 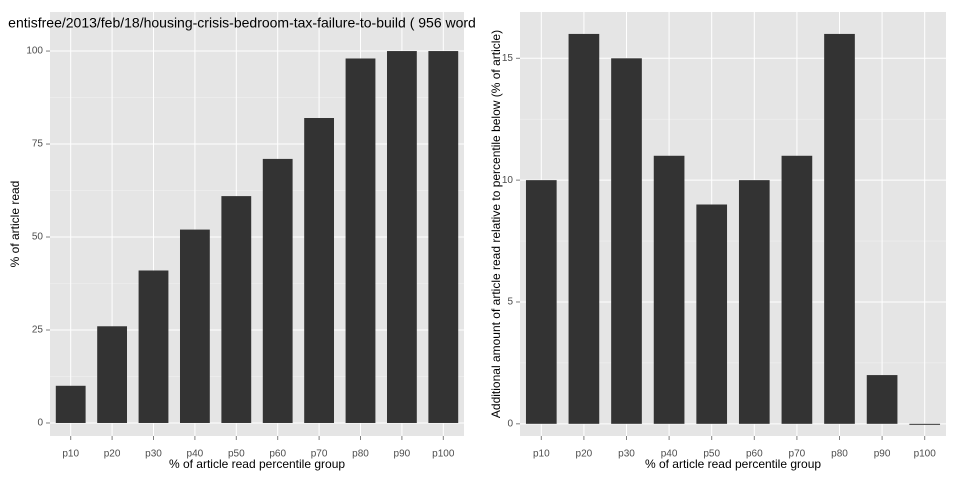 What do you see at coordinates (508, 58) in the screenshot?
I see `y-tick-label: 15` at bounding box center [508, 58].